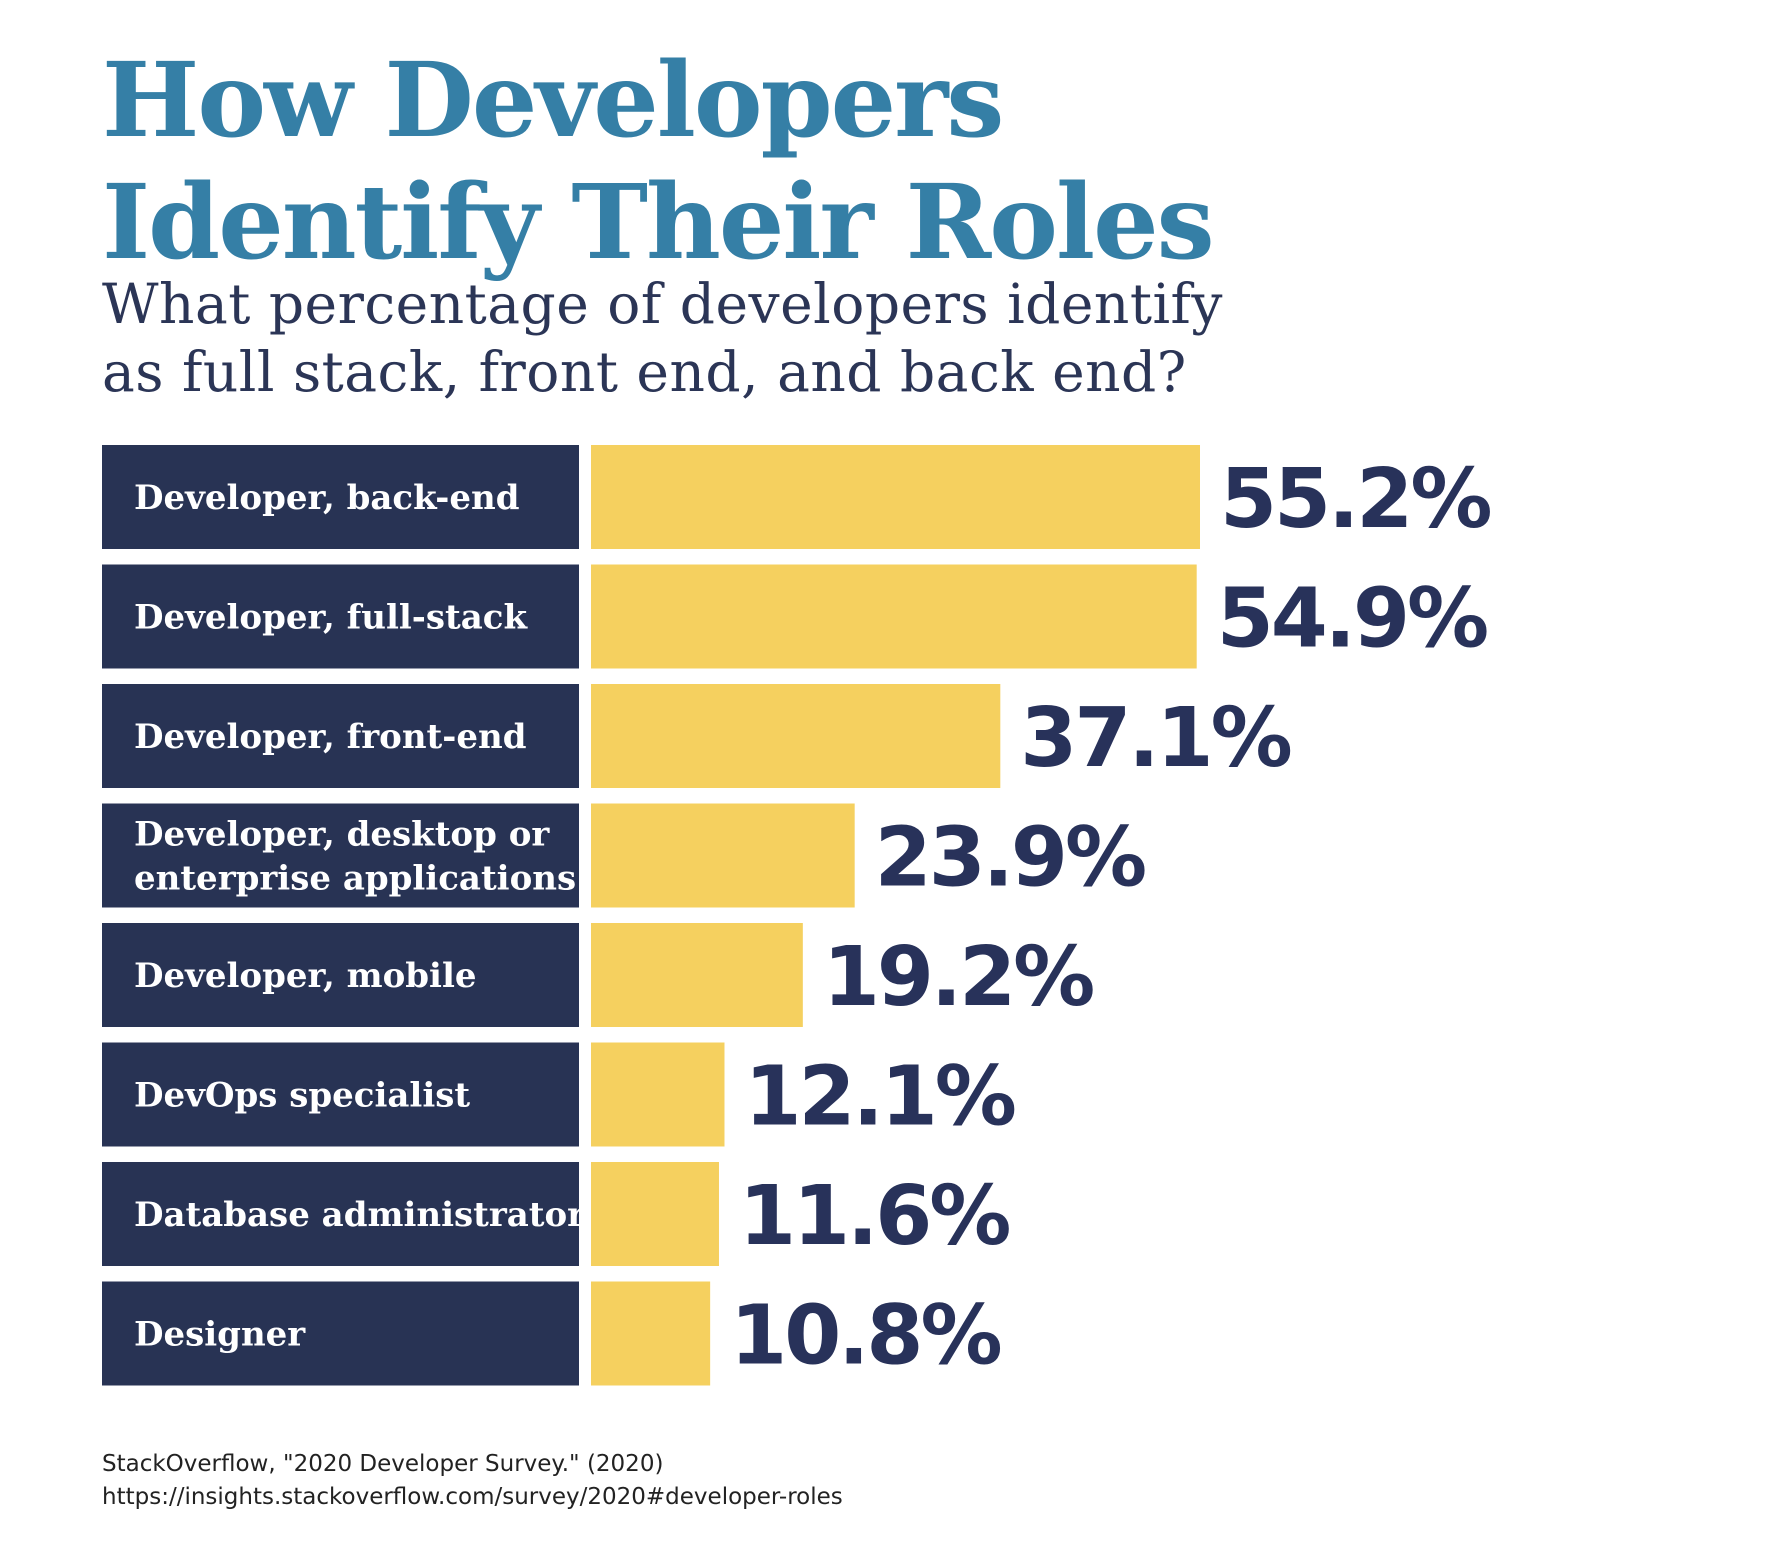 The width and height of the screenshot is (1772, 1542). What do you see at coordinates (220, 1335) in the screenshot?
I see `category-label: Designer` at bounding box center [220, 1335].